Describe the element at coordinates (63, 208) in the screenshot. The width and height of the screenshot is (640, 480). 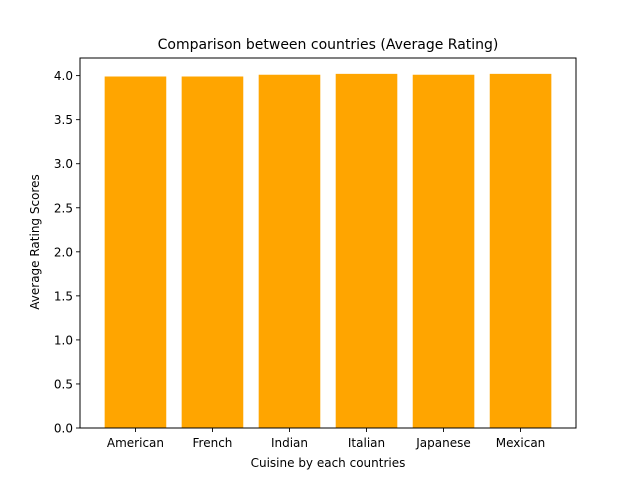
I see `y-tick-label: 2.5` at that location.